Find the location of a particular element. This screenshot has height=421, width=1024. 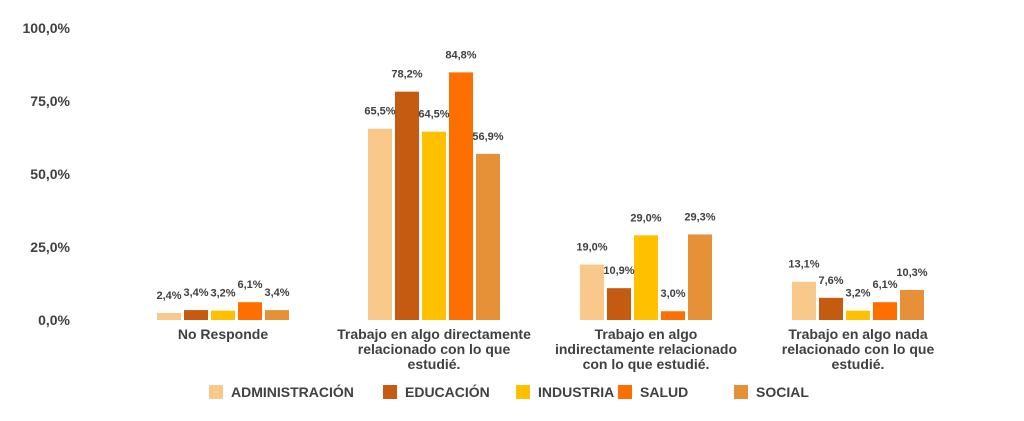

data-label: 19,0% is located at coordinates (591, 248).